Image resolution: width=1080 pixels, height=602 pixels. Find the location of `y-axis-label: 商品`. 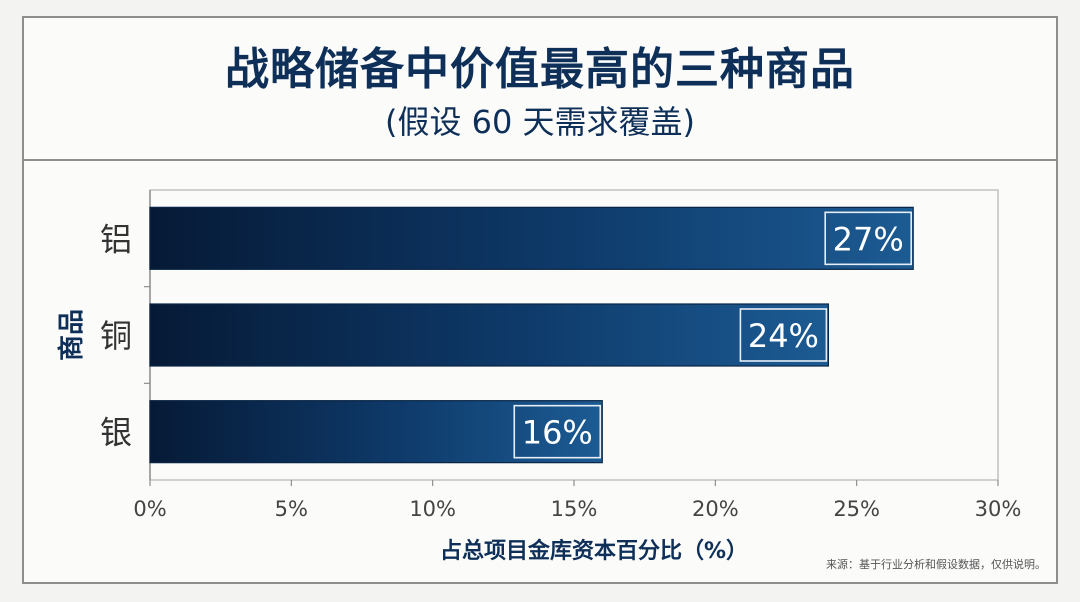

y-axis-label: 商品 is located at coordinates (71, 335).